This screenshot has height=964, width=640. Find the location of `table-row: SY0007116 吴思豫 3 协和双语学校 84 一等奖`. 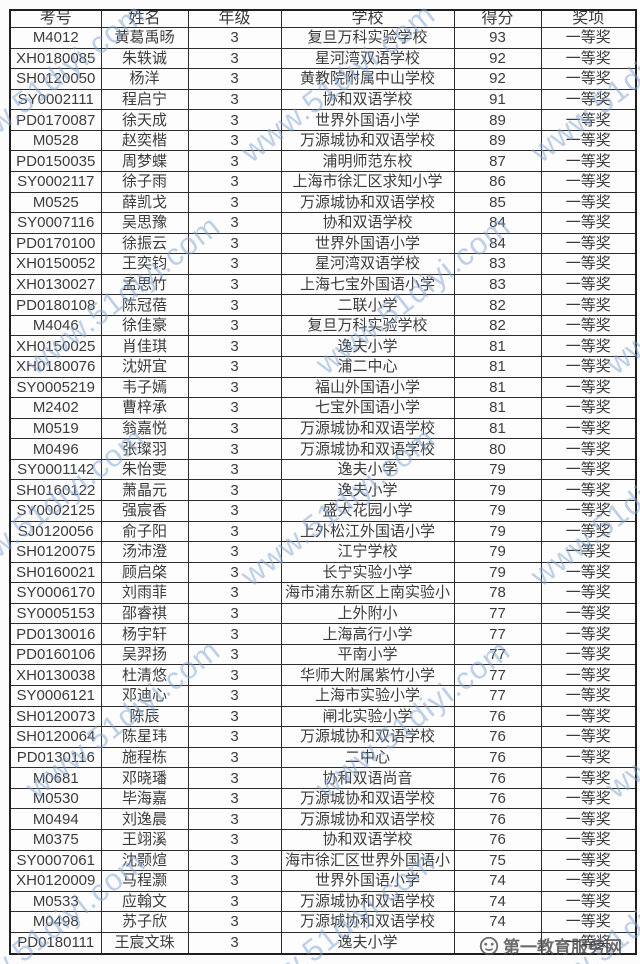

table-row: SY0007116 吴思豫 3 协和双语学校 84 一等奖 is located at coordinates (323, 223).